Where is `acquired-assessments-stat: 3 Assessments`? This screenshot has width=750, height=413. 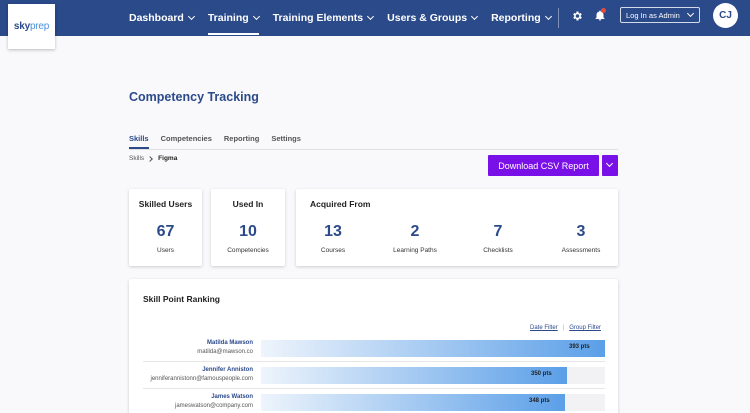
acquired-assessments-stat: 3 Assessments is located at coordinates (581, 238).